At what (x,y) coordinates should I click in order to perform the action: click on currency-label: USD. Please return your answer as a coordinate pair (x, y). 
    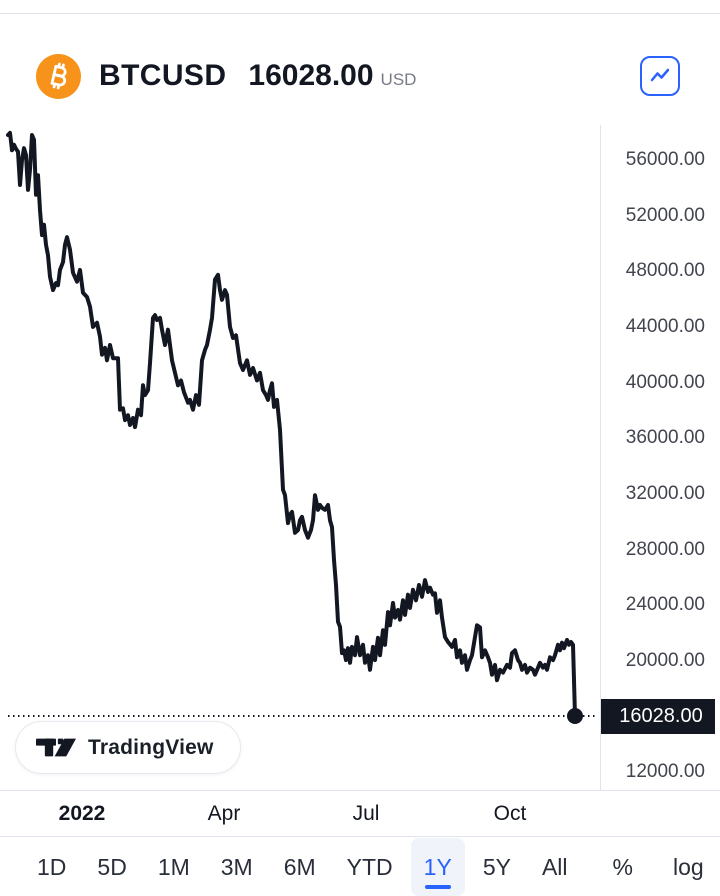
    Looking at the image, I should click on (398, 79).